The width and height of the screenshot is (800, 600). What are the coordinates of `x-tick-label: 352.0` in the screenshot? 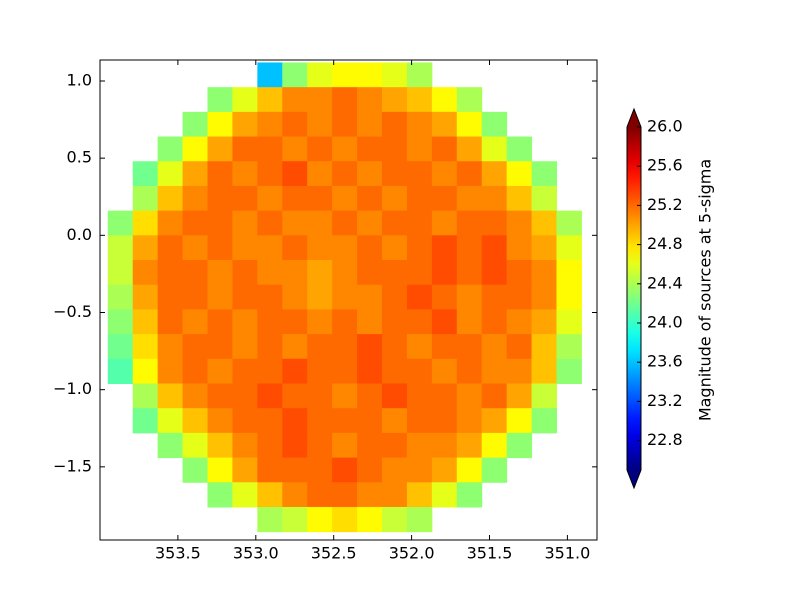 It's located at (412, 553).